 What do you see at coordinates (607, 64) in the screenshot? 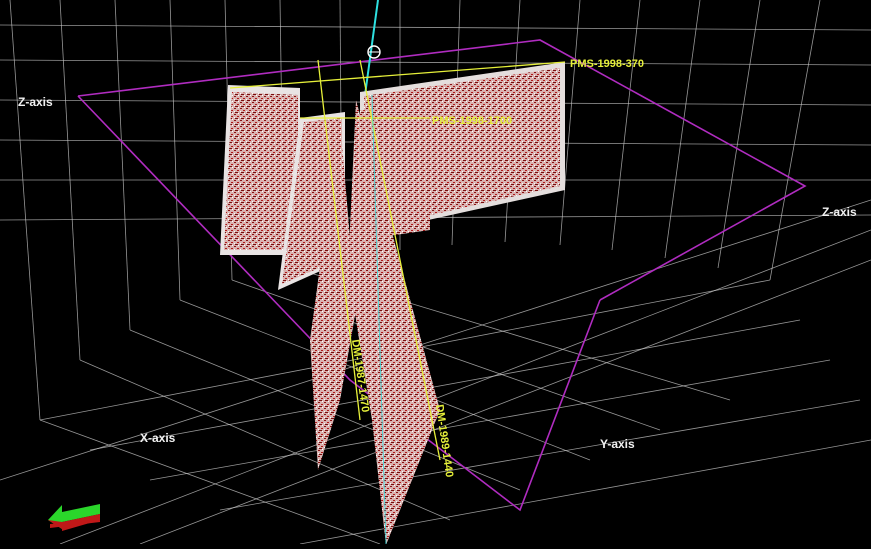
I see `seismic-line-label: PMS-1998-370` at bounding box center [607, 64].